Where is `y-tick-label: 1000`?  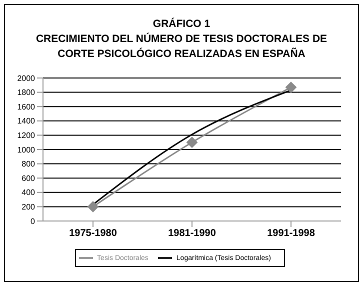 y-tick-label: 1000 is located at coordinates (26, 149).